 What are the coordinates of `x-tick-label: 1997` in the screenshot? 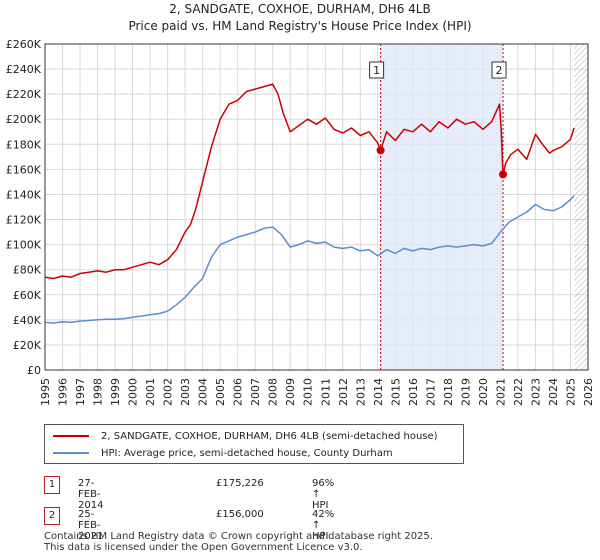 It's located at (80, 392).